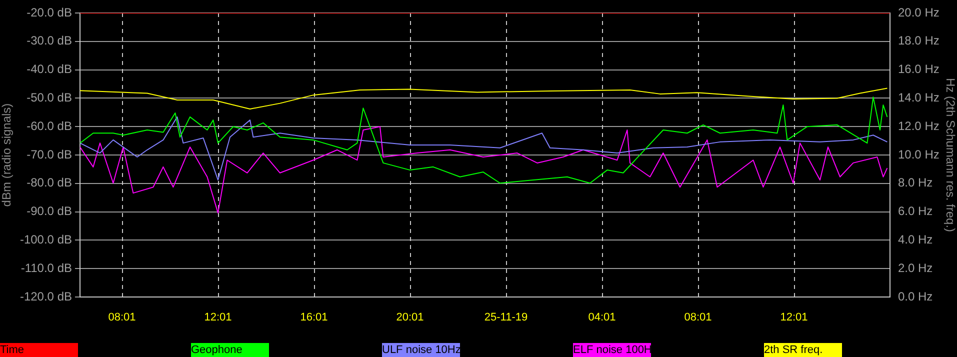  I want to click on y2-tick-label: 0.0 Hz, so click(915, 296).